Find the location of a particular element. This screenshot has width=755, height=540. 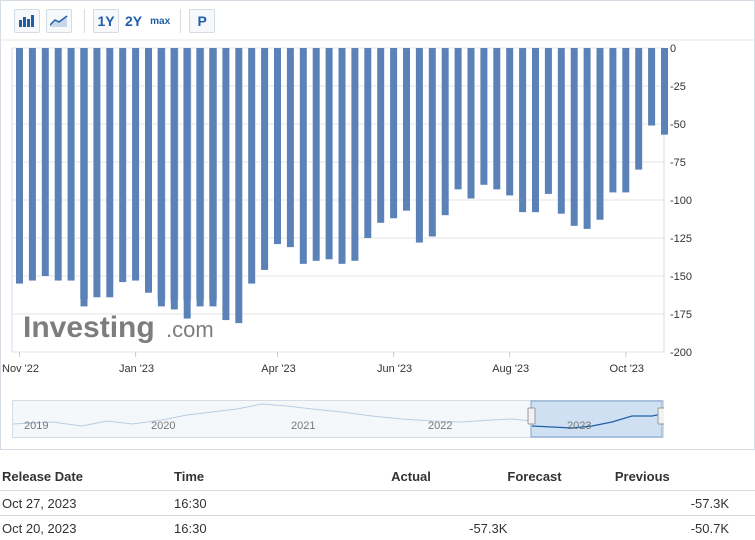

header-forecast: Forecast is located at coordinates (560, 476).